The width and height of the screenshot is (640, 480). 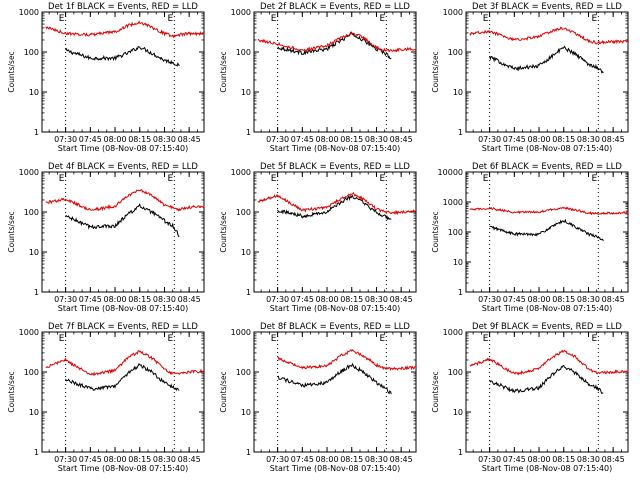 What do you see at coordinates (450, 172) in the screenshot?
I see `y-tick-label: 10000` at bounding box center [450, 172].